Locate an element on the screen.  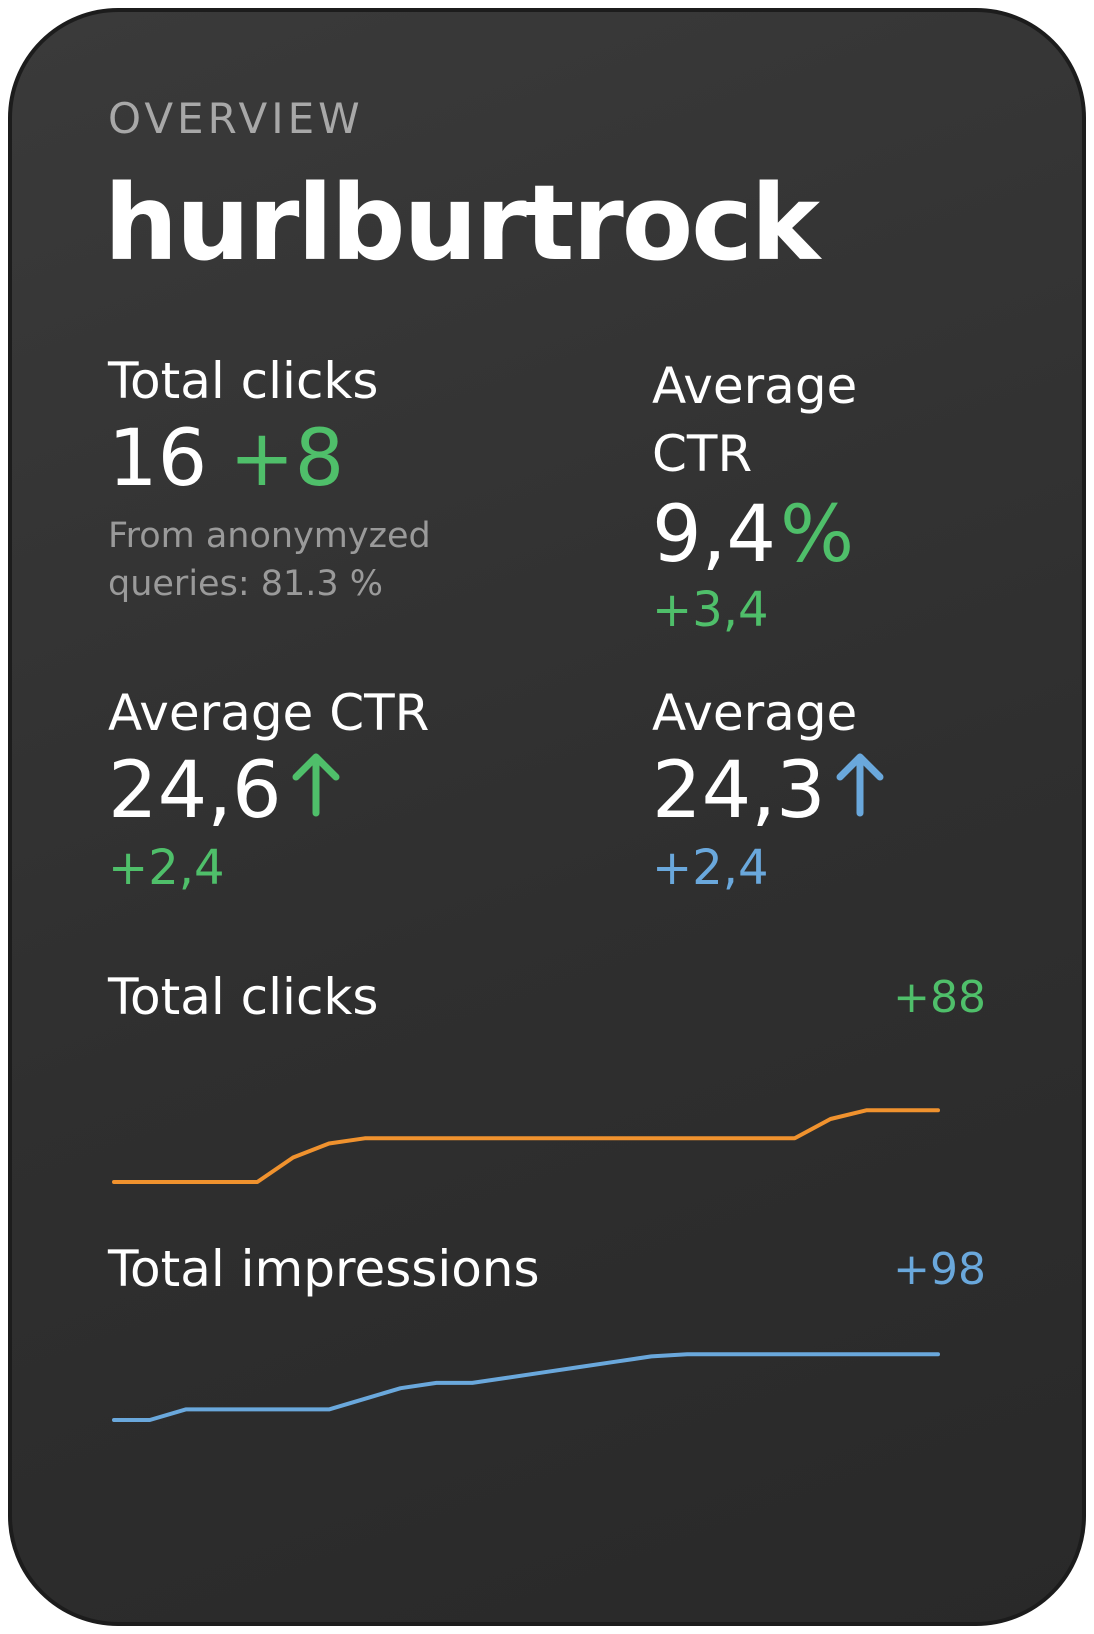
stat-label-line-1: Average is located at coordinates (755, 386).